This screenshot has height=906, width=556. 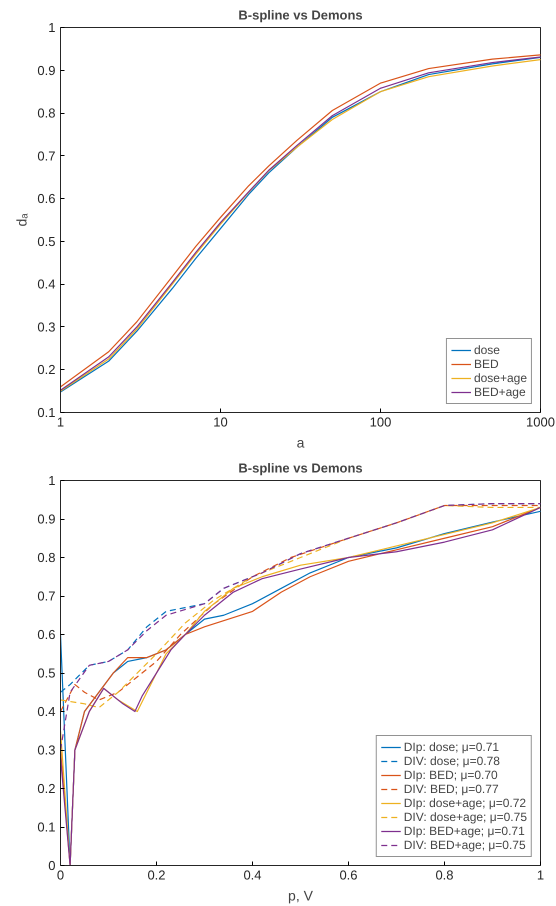 What do you see at coordinates (252, 875) in the screenshot?
I see `x-tick-label: 0.4` at bounding box center [252, 875].